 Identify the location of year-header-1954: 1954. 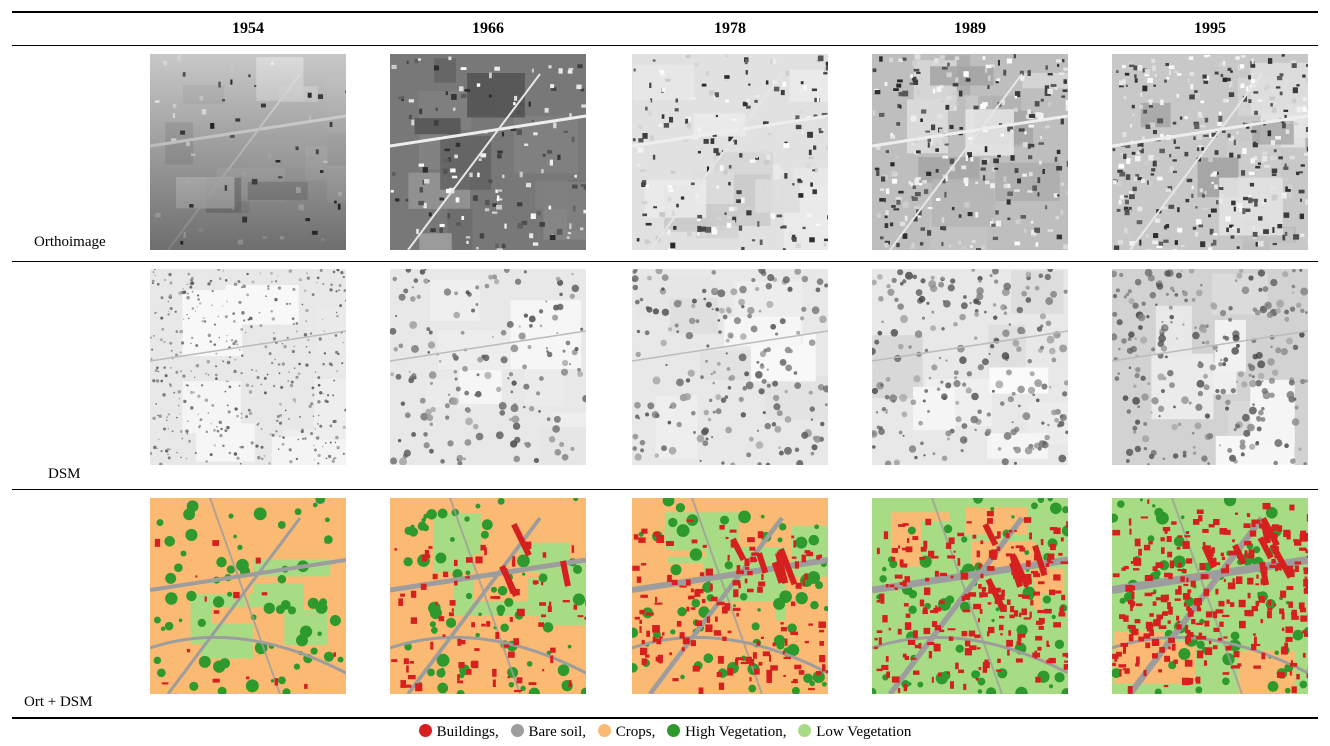
(248, 28).